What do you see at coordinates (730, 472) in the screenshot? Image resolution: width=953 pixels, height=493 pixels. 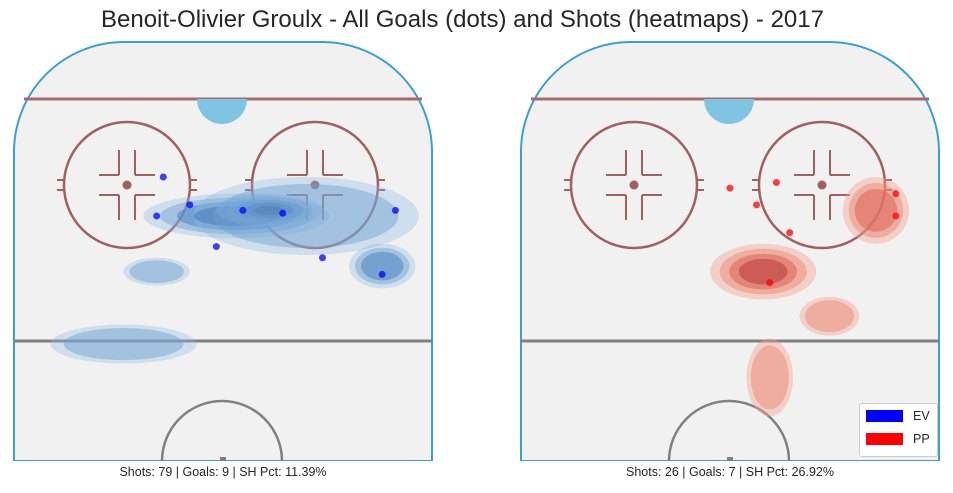 I see `caption-right: Shots: 26 | Goals: 7 | SH Pct: 26.92%` at bounding box center [730, 472].